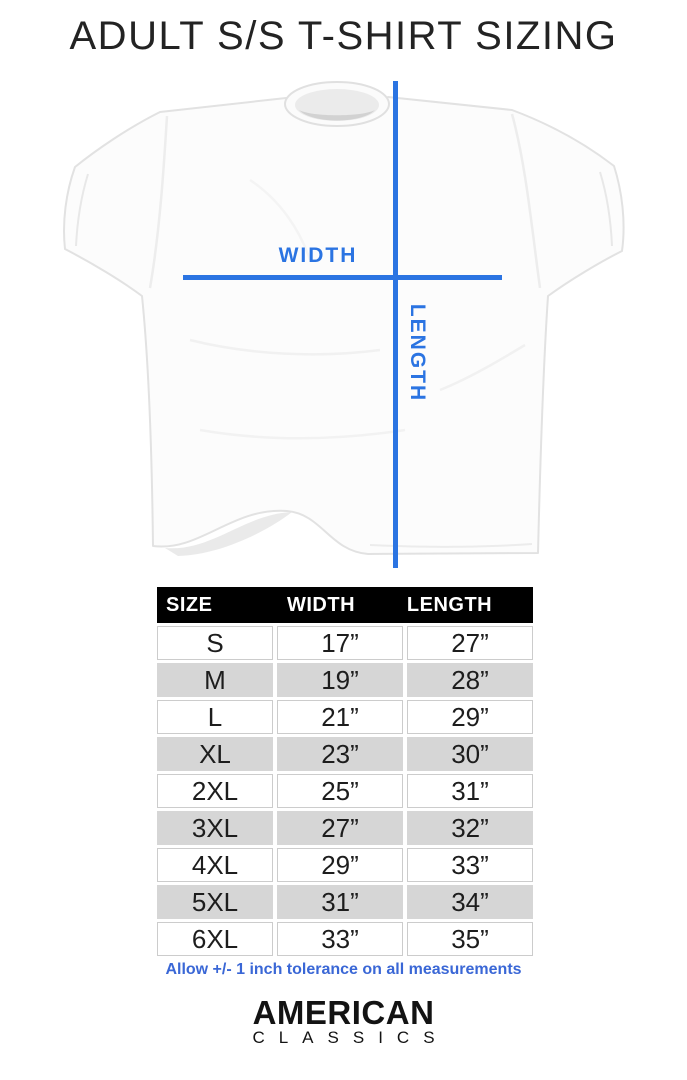  Describe the element at coordinates (215, 902) in the screenshot. I see `cell-size: 5XL` at that location.